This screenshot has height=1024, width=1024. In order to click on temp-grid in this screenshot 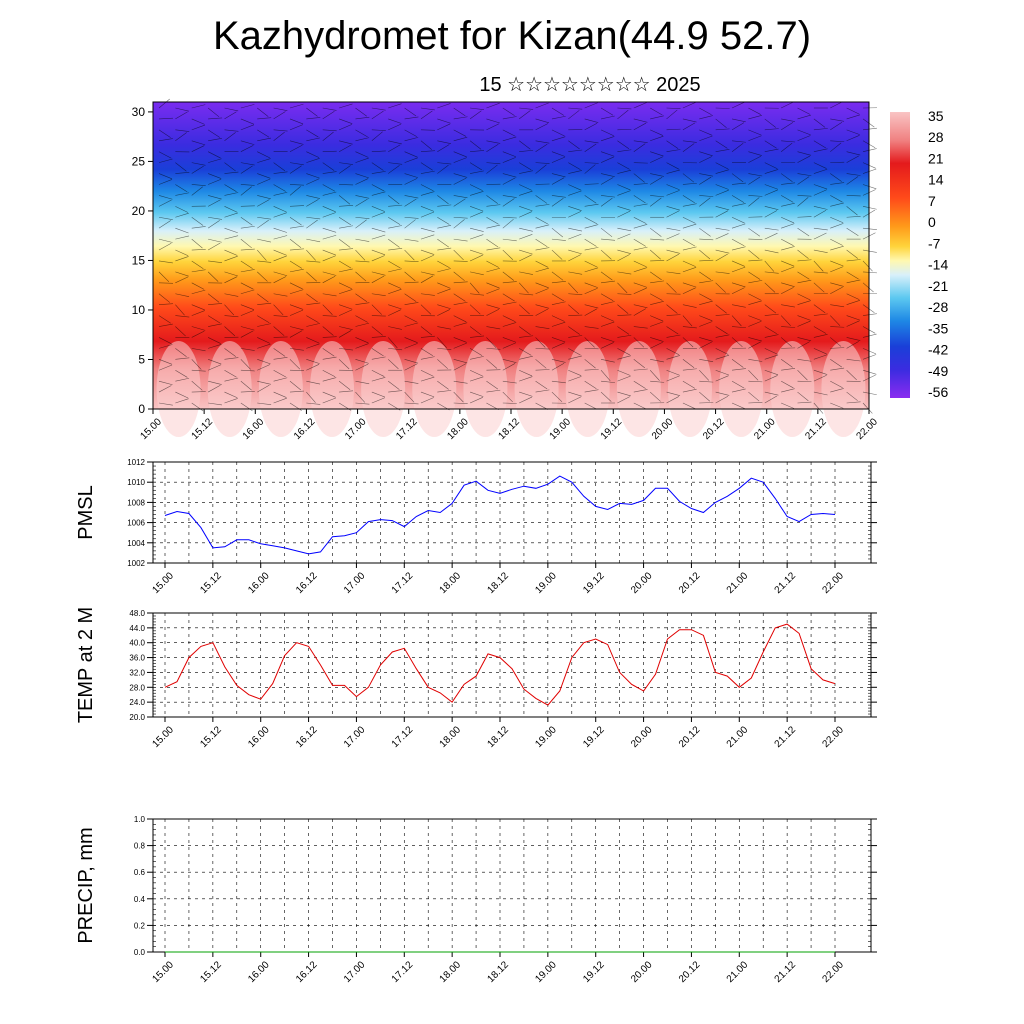, I will do `click(512, 665)`.